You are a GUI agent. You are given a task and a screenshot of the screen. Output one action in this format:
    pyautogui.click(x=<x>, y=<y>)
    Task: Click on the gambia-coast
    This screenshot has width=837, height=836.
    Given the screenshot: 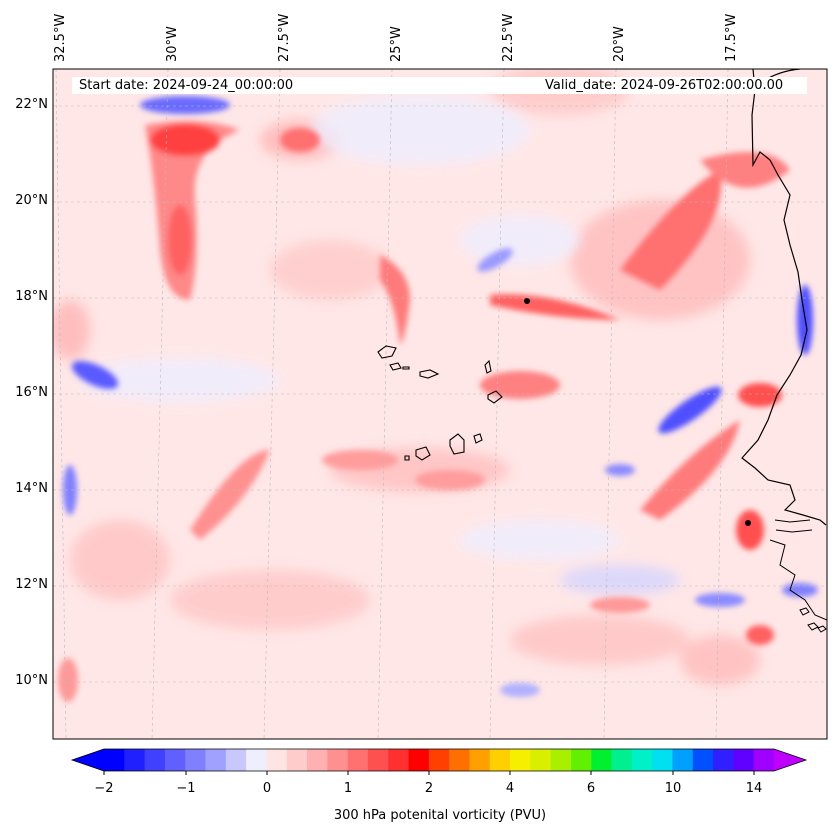 What is the action you would take?
    pyautogui.click(x=793, y=526)
    